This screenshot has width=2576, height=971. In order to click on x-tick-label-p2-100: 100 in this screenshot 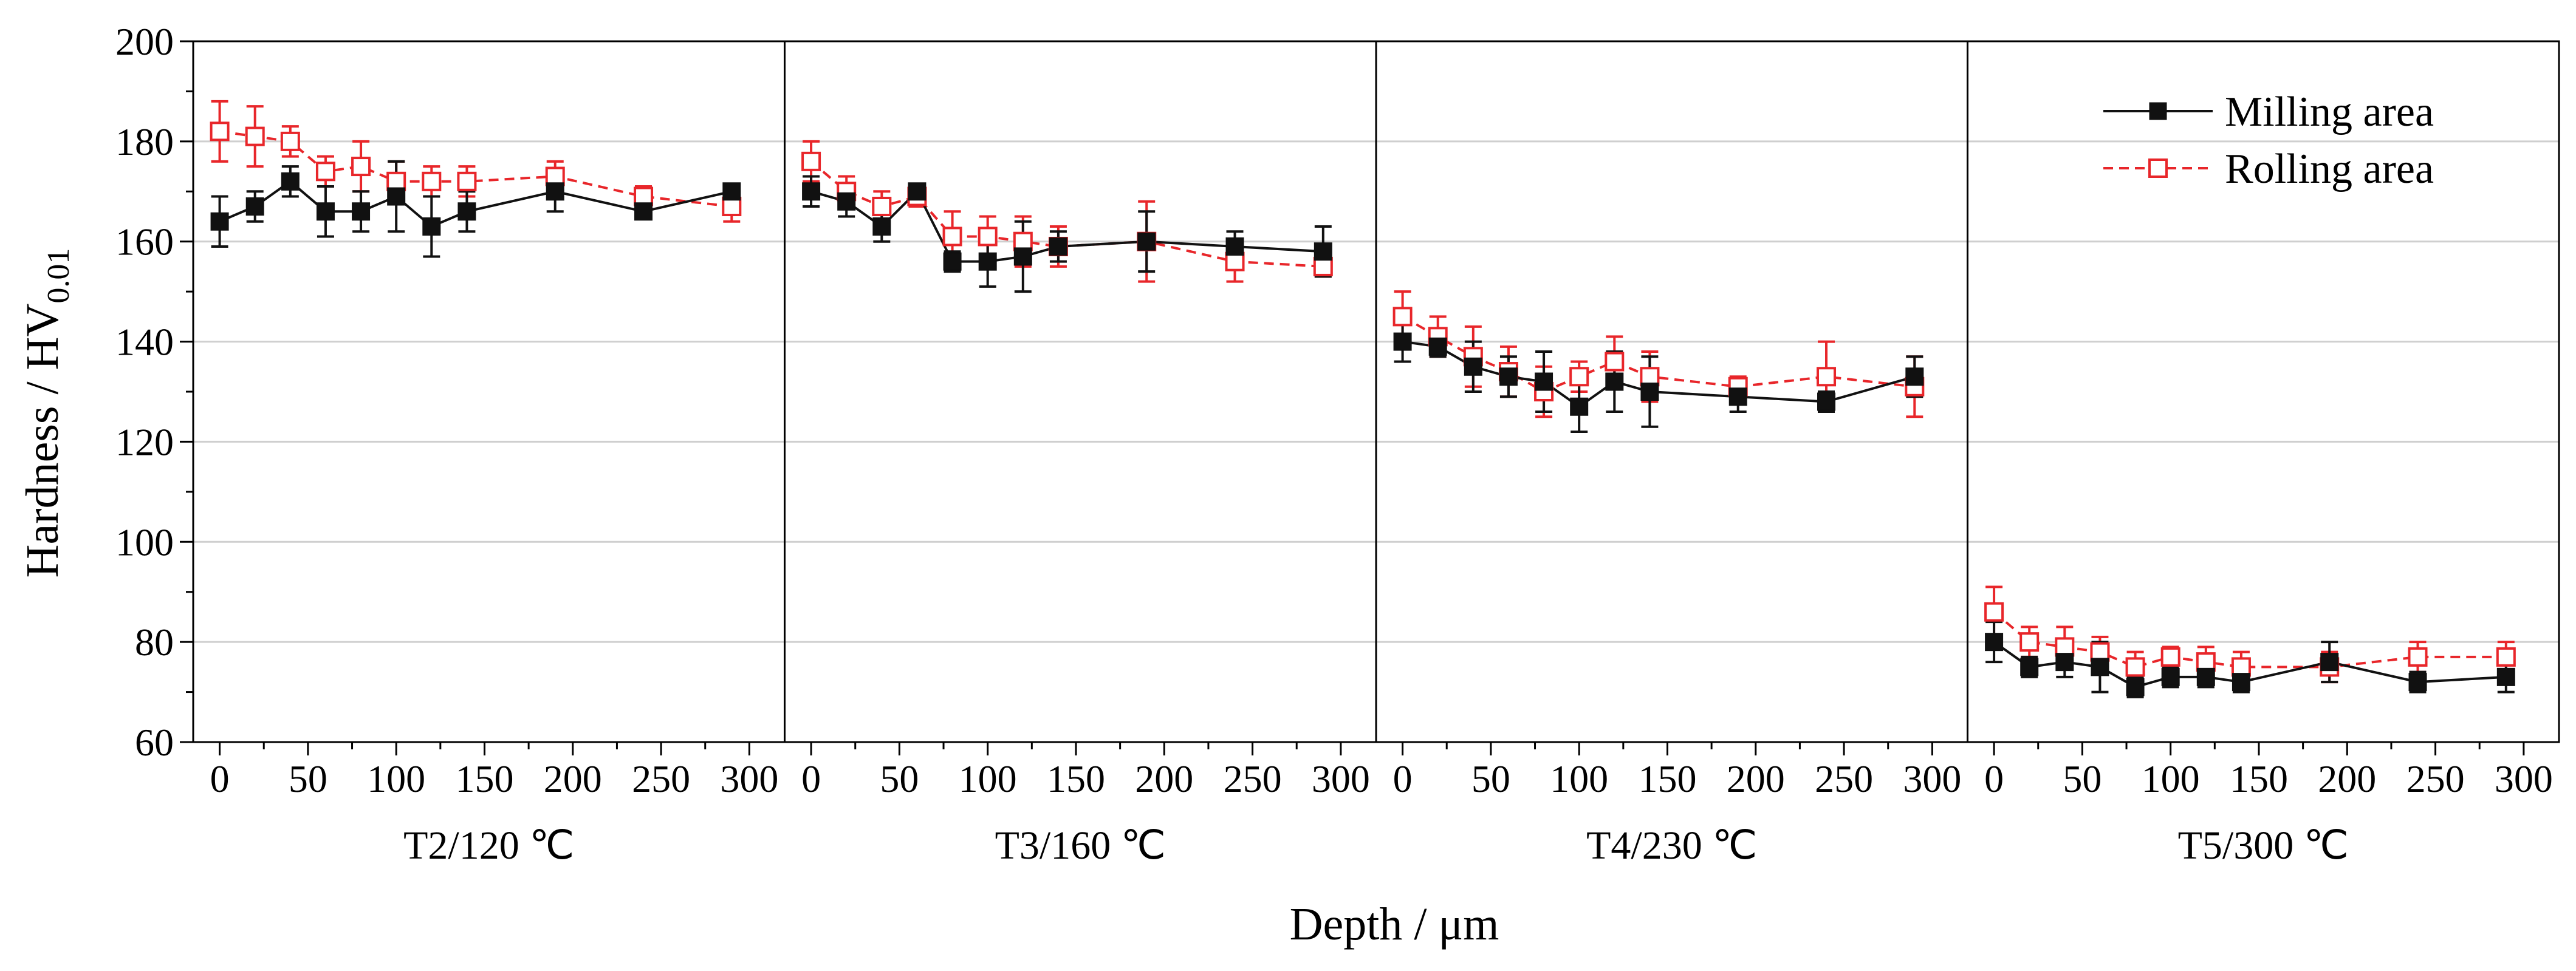, I will do `click(988, 778)`.